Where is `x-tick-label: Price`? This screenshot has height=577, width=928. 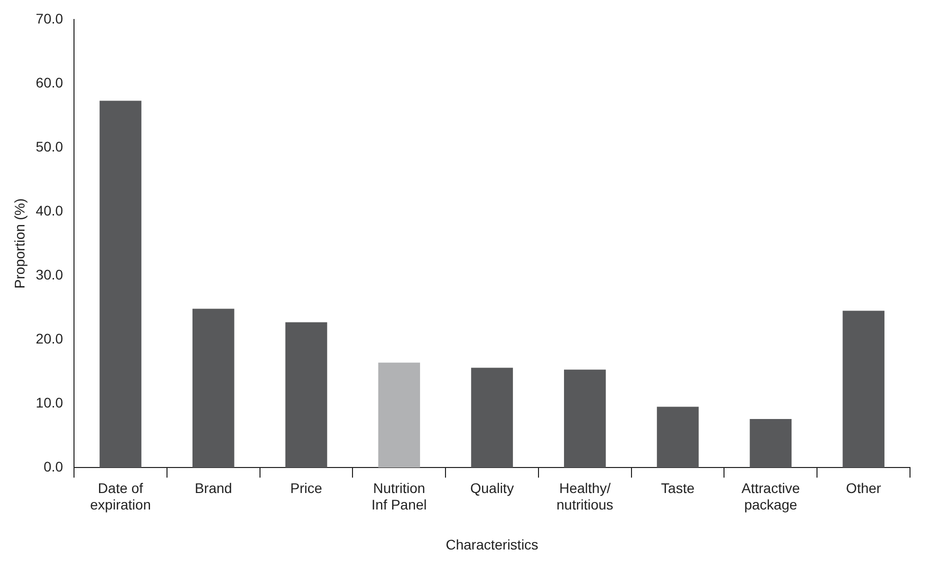 x-tick-label: Price is located at coordinates (306, 488).